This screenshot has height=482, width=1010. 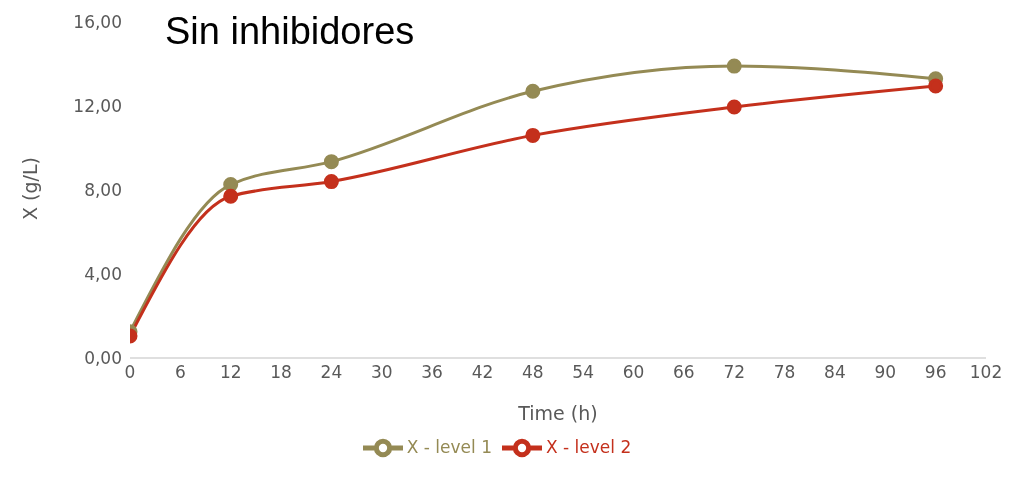 I want to click on x-tick-label: 30, so click(x=381, y=372).